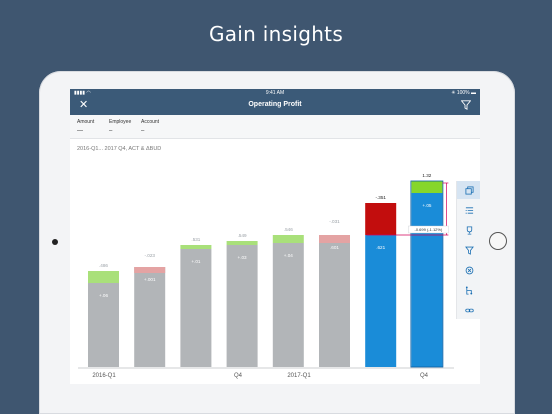  Describe the element at coordinates (120, 126) in the screenshot. I see `filter-employee: Employee –` at that location.